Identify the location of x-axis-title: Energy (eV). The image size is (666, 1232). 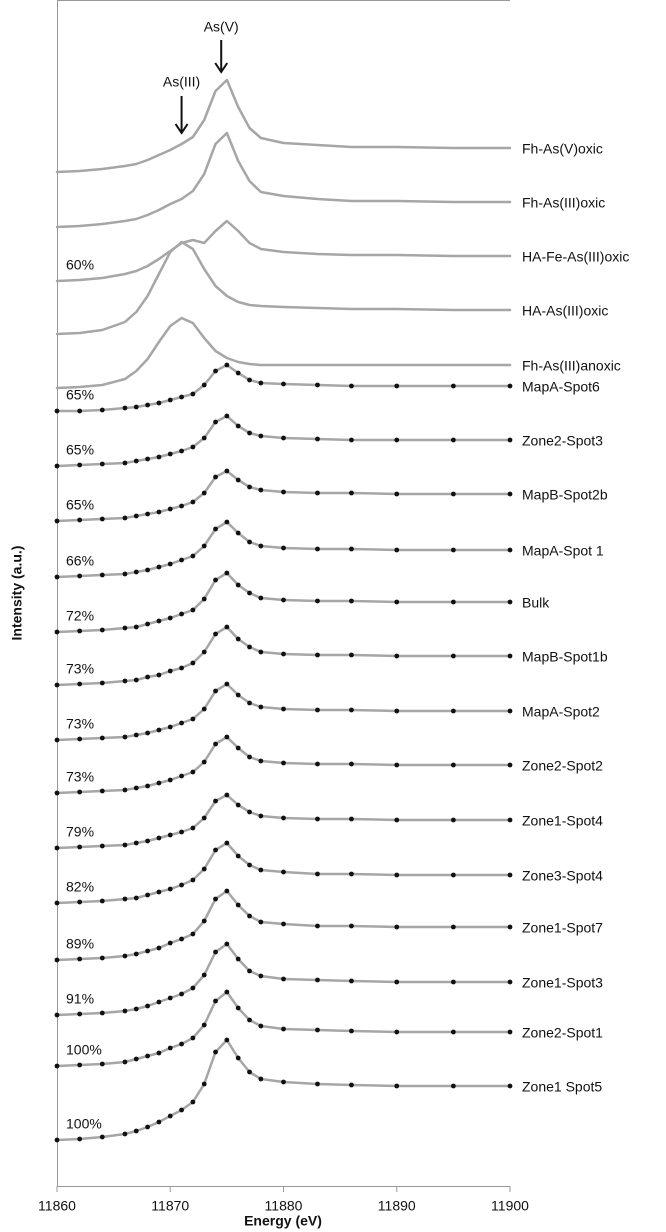
(283, 1221).